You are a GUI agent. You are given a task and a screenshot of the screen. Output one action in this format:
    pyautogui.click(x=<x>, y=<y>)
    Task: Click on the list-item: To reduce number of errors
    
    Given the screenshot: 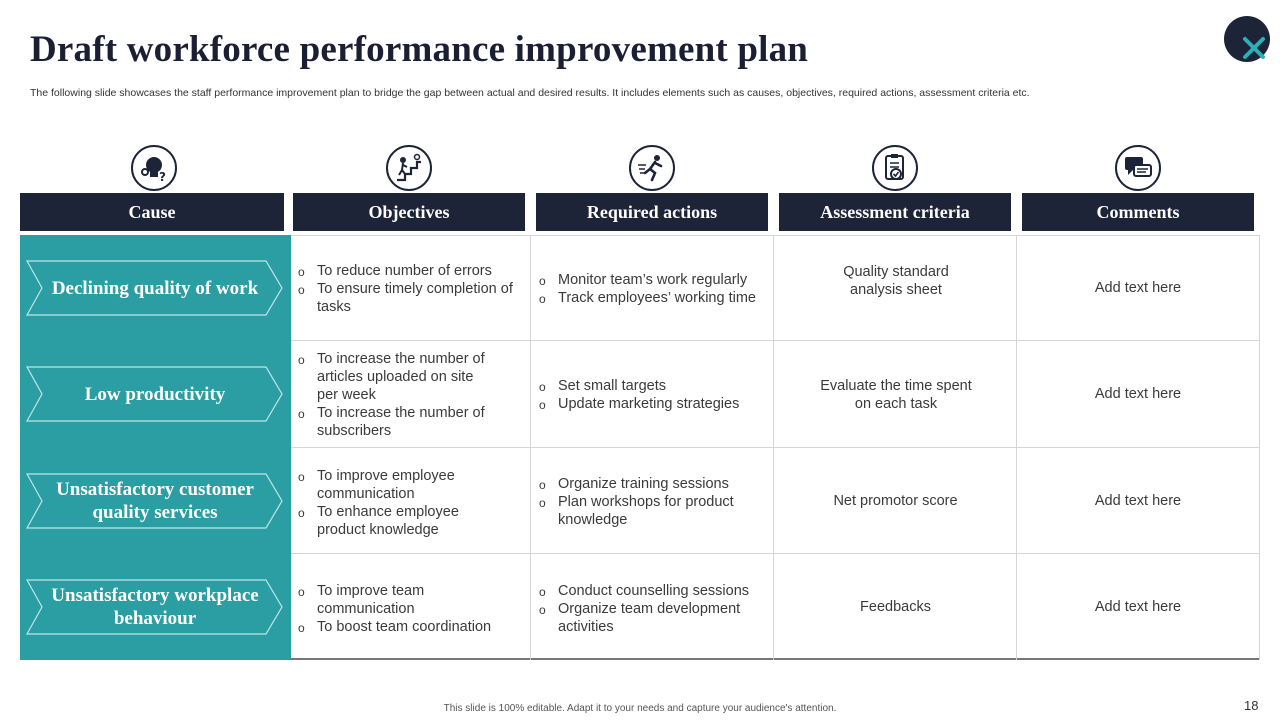 What is the action you would take?
    pyautogui.click(x=410, y=271)
    